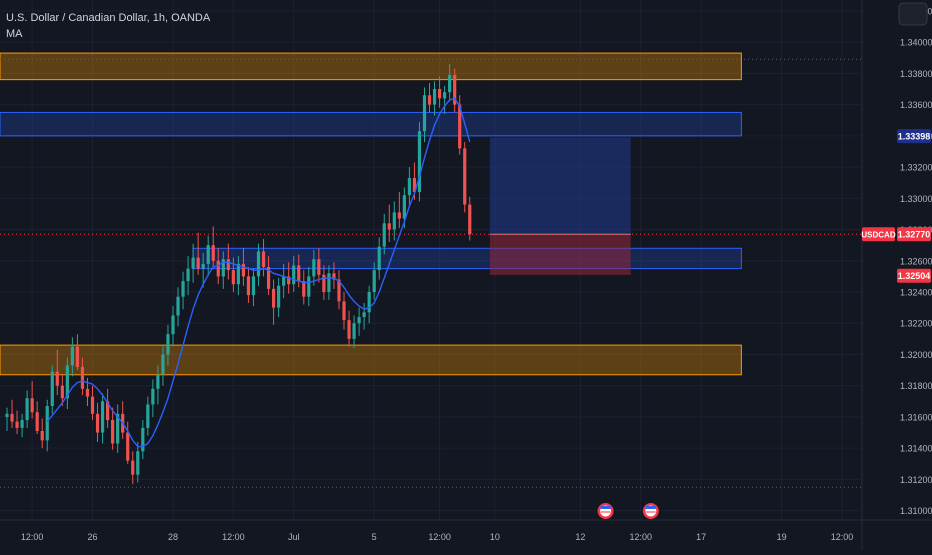 This screenshot has width=932, height=555. I want to click on price-tick-label: 1.32400, so click(916, 293).